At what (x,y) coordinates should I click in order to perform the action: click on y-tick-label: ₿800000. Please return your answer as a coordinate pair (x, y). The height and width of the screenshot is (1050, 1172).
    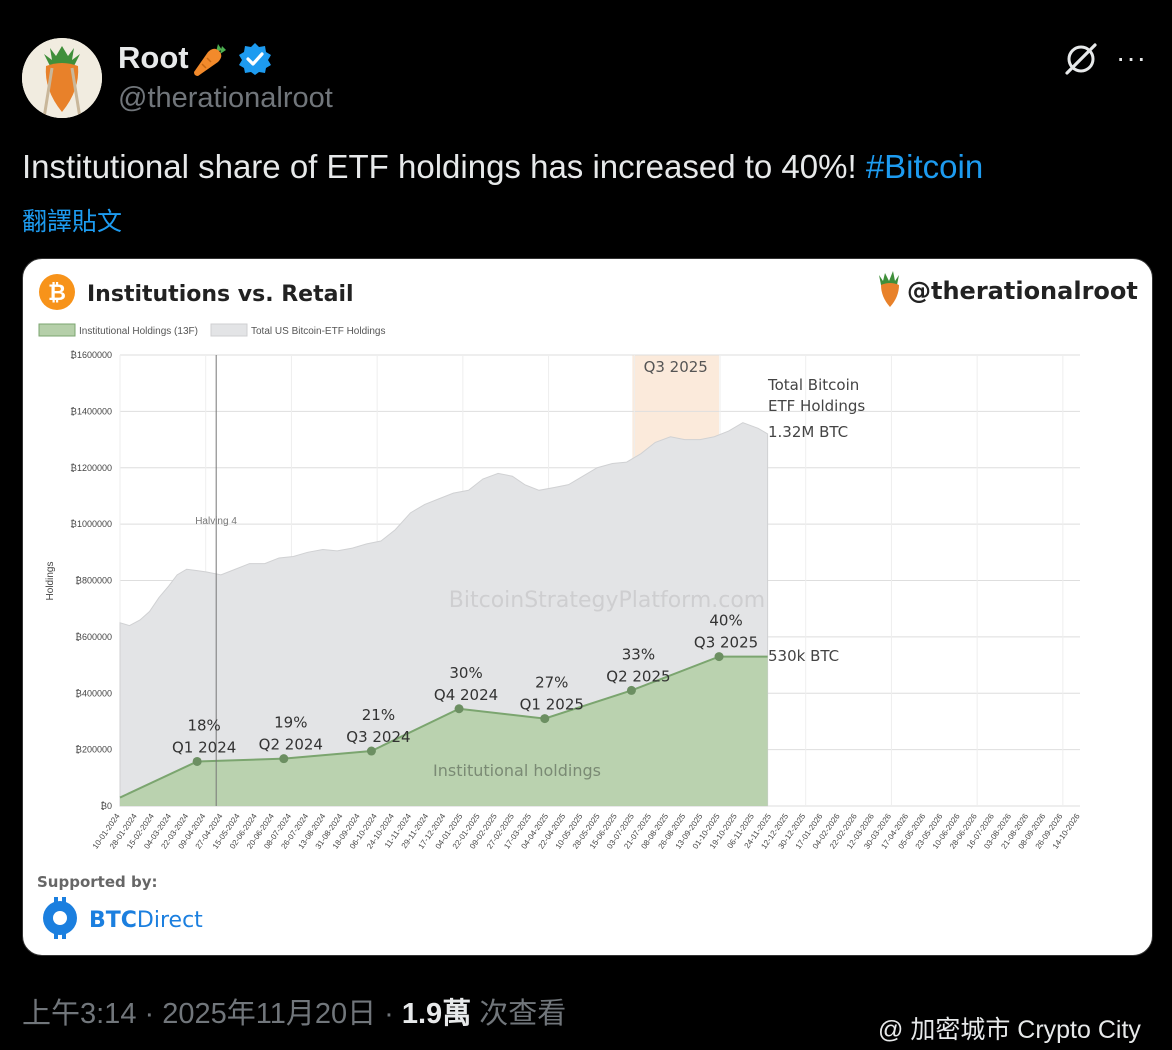
    Looking at the image, I should click on (93, 581).